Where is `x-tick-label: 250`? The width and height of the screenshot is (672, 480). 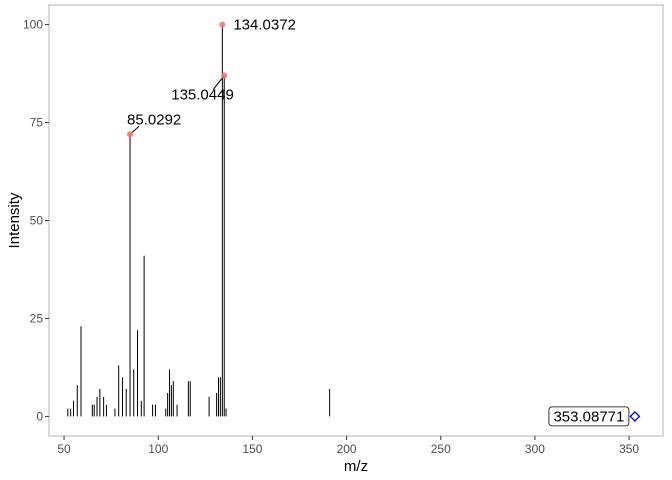 x-tick-label: 250 is located at coordinates (441, 449).